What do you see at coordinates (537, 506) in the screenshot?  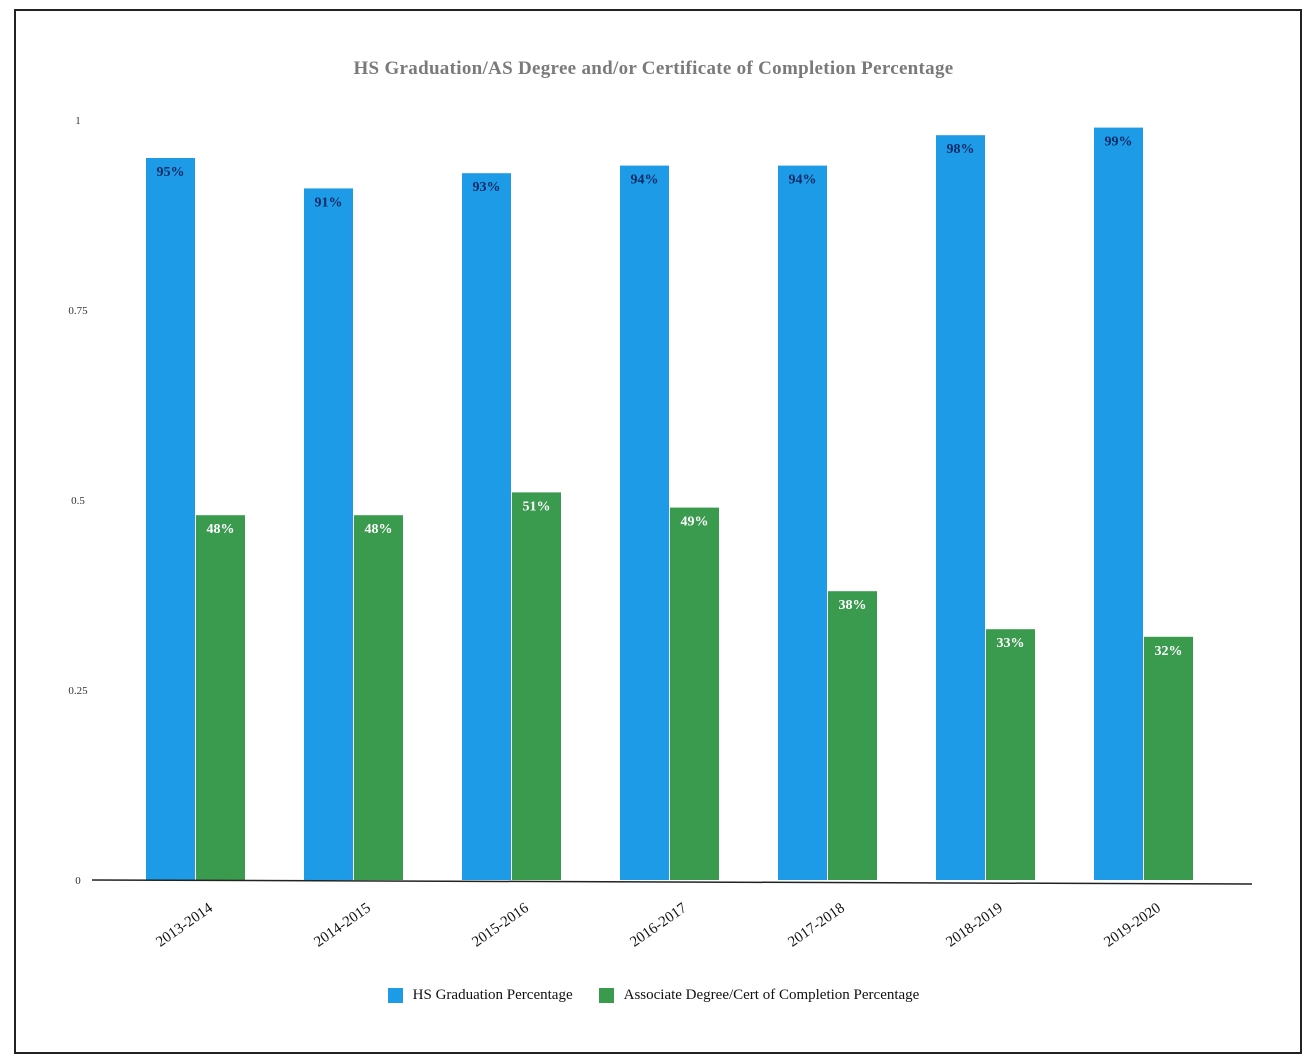 I see `bar-data-label: 51%` at bounding box center [537, 506].